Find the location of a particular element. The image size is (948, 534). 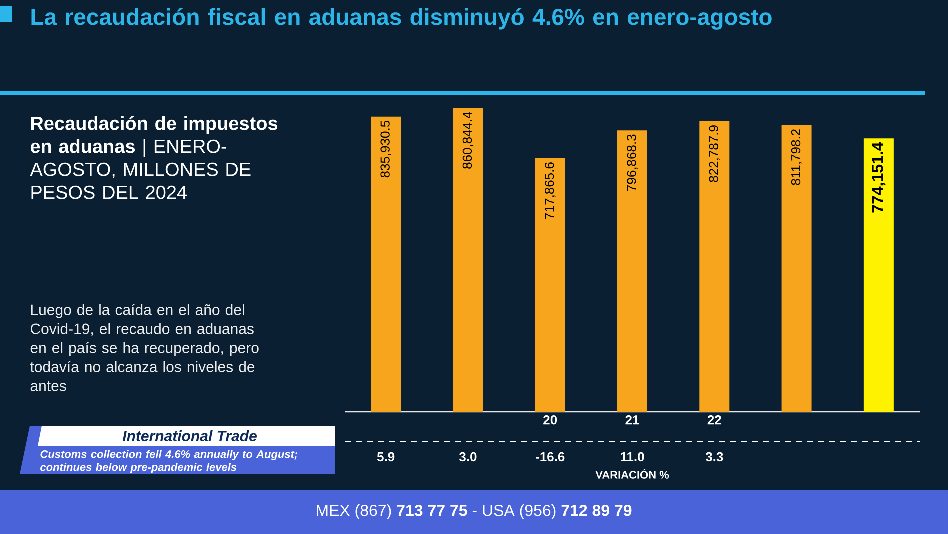

text: -16.6 is located at coordinates (550, 457).